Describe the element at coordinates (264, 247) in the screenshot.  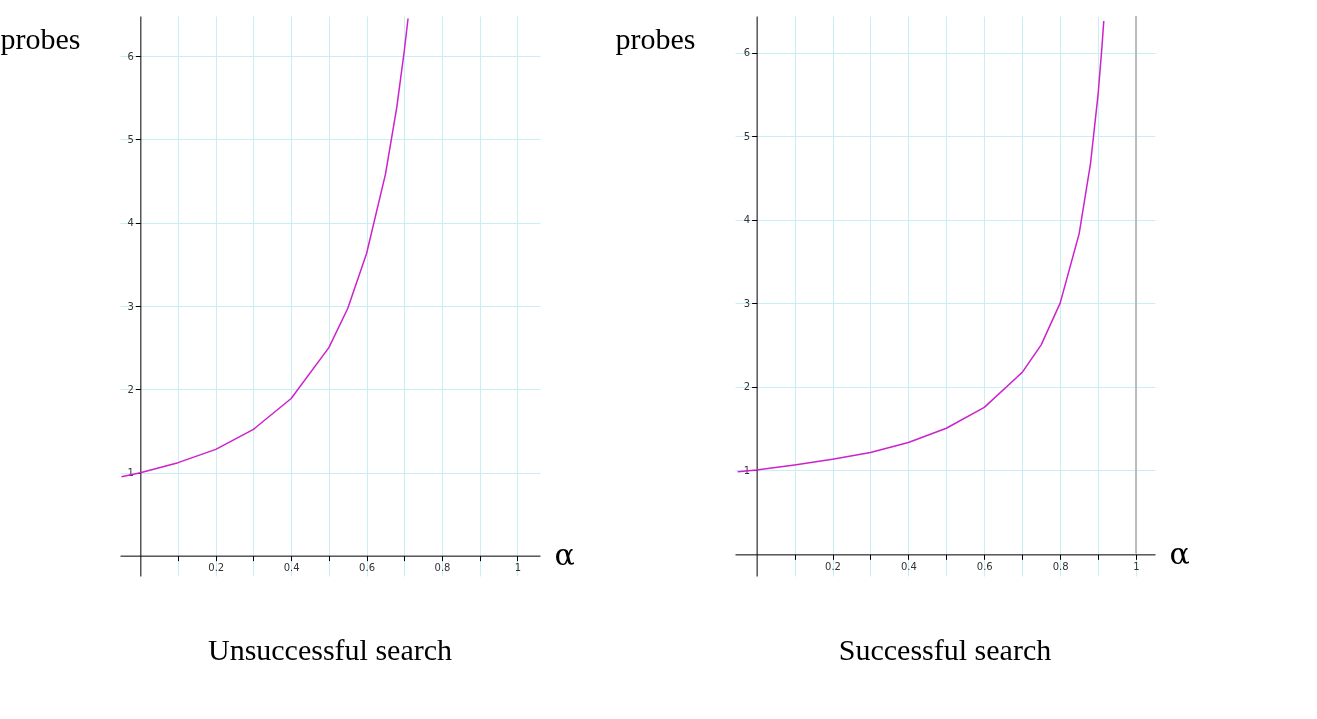
I see `line-series` at that location.